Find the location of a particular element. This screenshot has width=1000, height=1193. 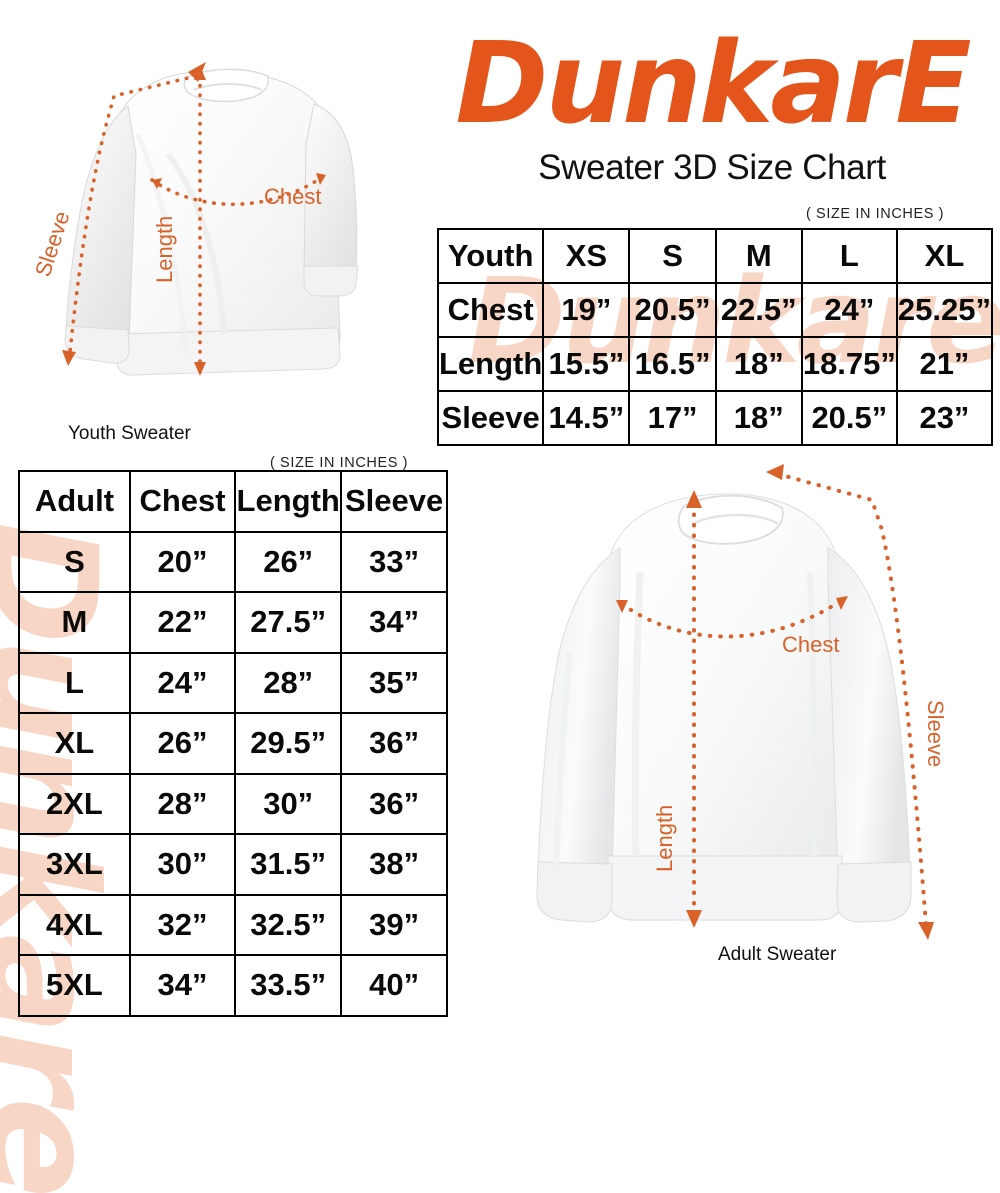

youth-sleeve-arrow-top is located at coordinates (197, 72).